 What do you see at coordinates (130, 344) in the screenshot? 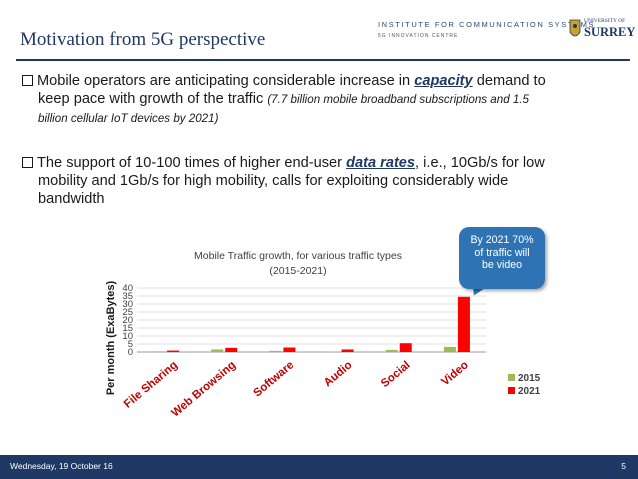
I see `y-tick-label: 5` at bounding box center [130, 344].